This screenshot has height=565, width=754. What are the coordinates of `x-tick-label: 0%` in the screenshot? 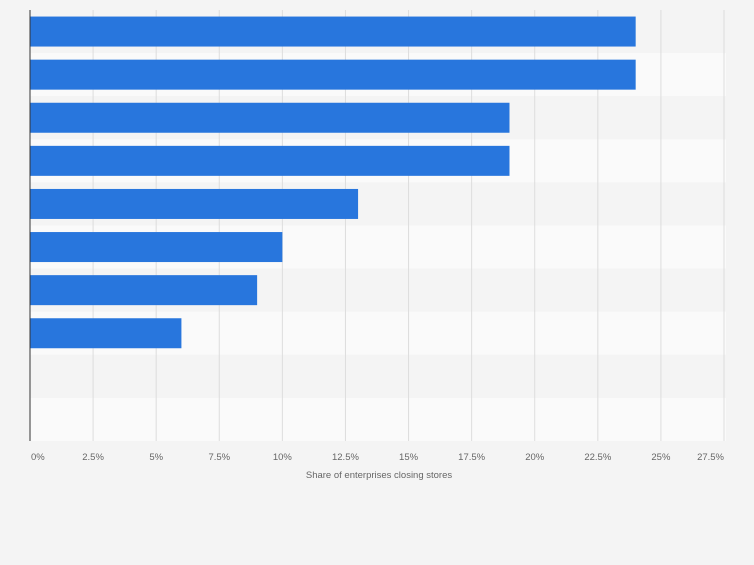 It's located at (38, 457).